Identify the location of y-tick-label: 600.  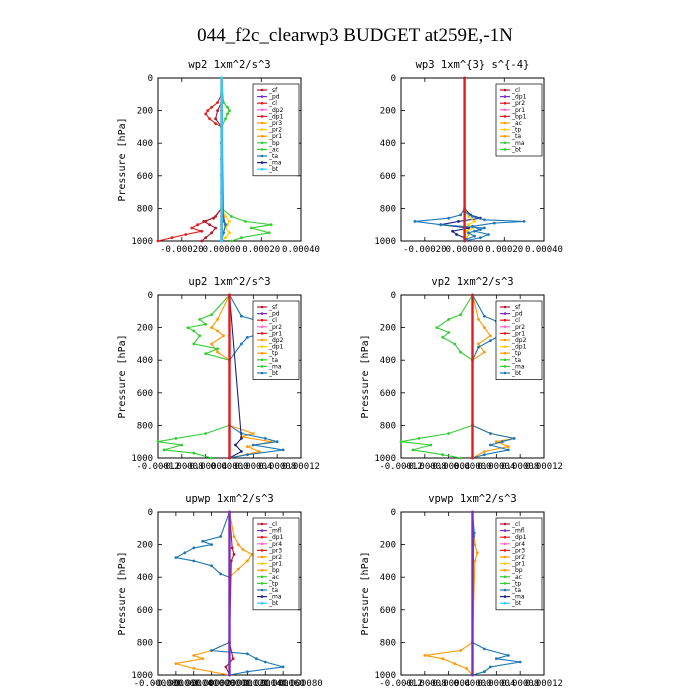
(145, 177).